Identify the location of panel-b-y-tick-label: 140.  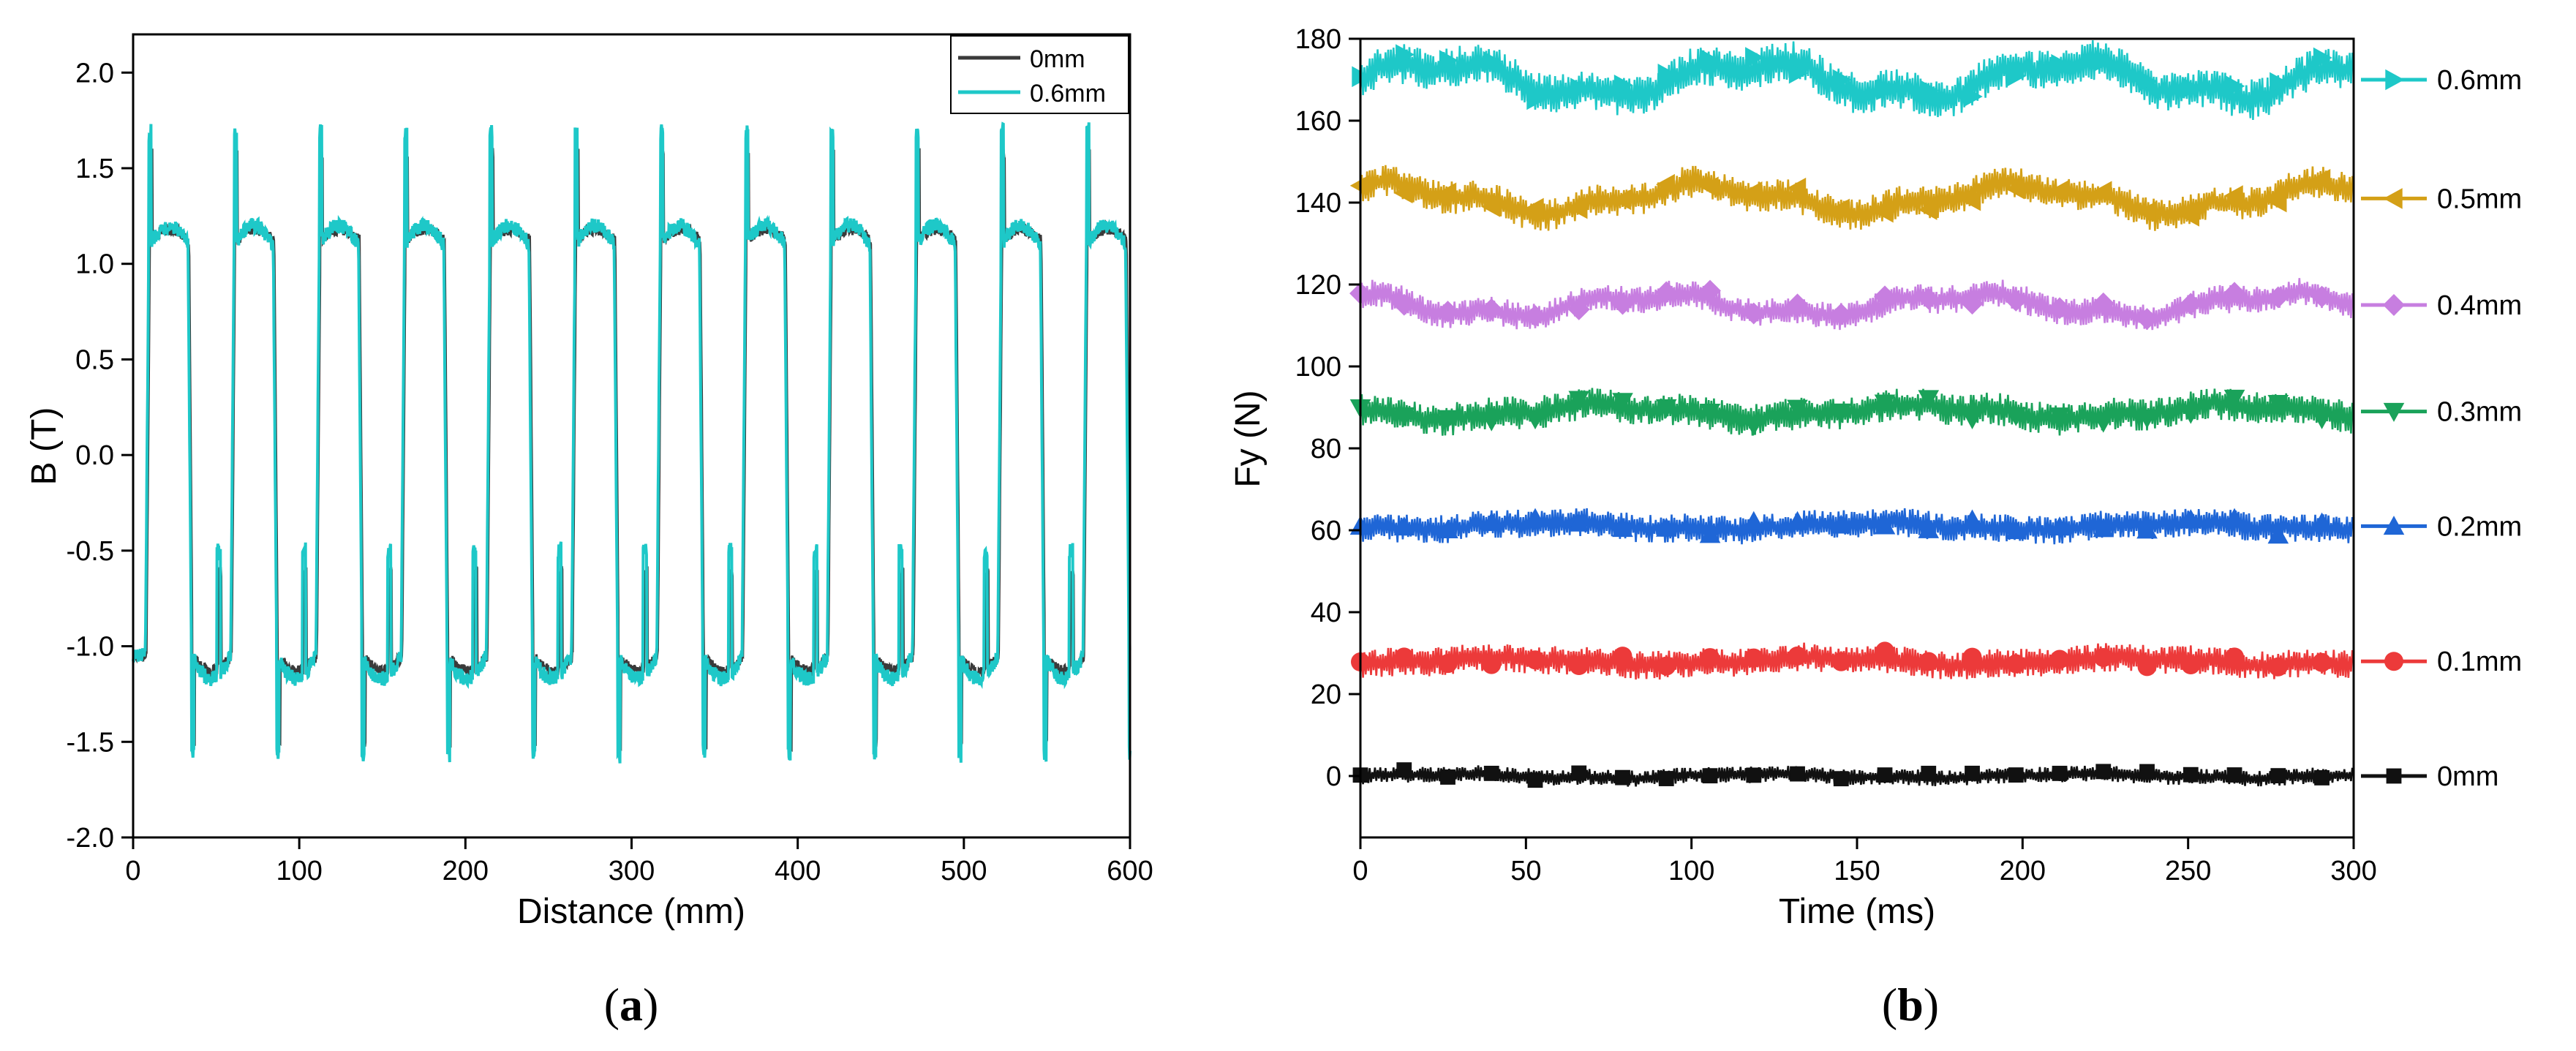
(1318, 204).